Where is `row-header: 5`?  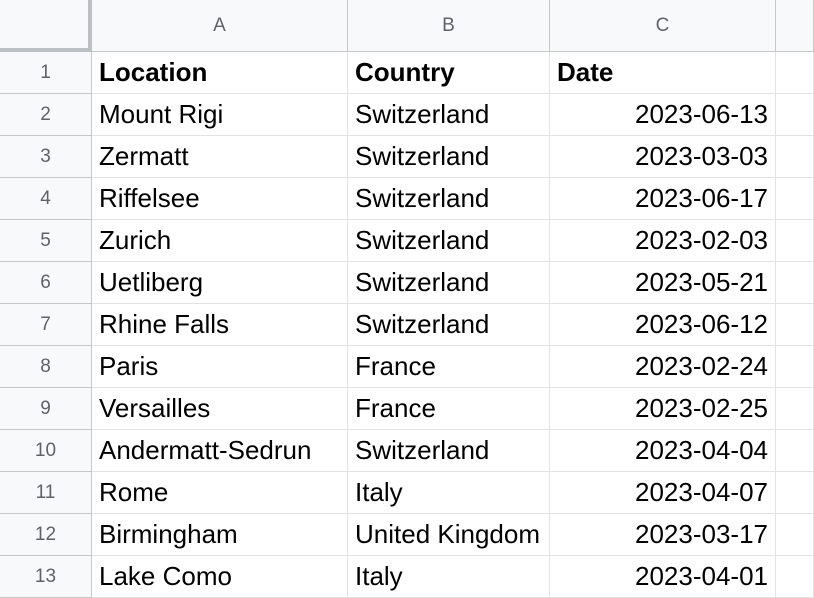 row-header: 5 is located at coordinates (46, 241).